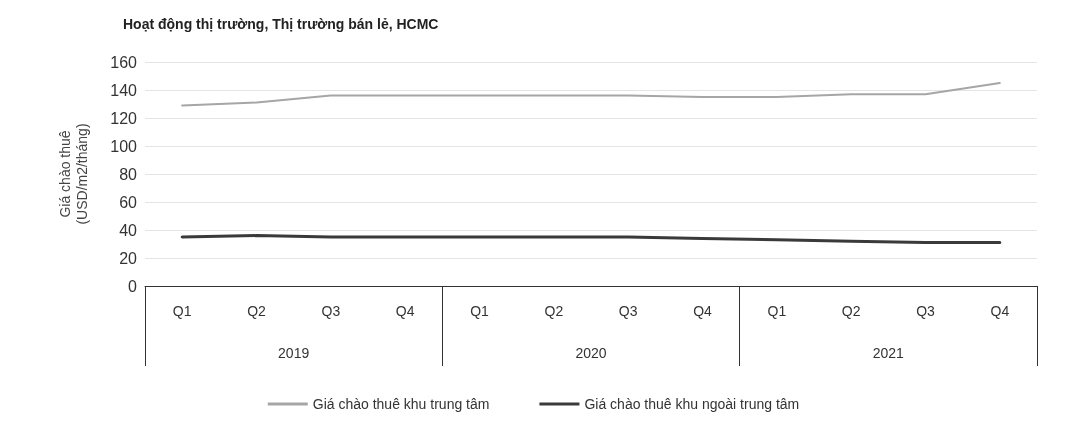  I want to click on y-tick-label: 100, so click(124, 146).